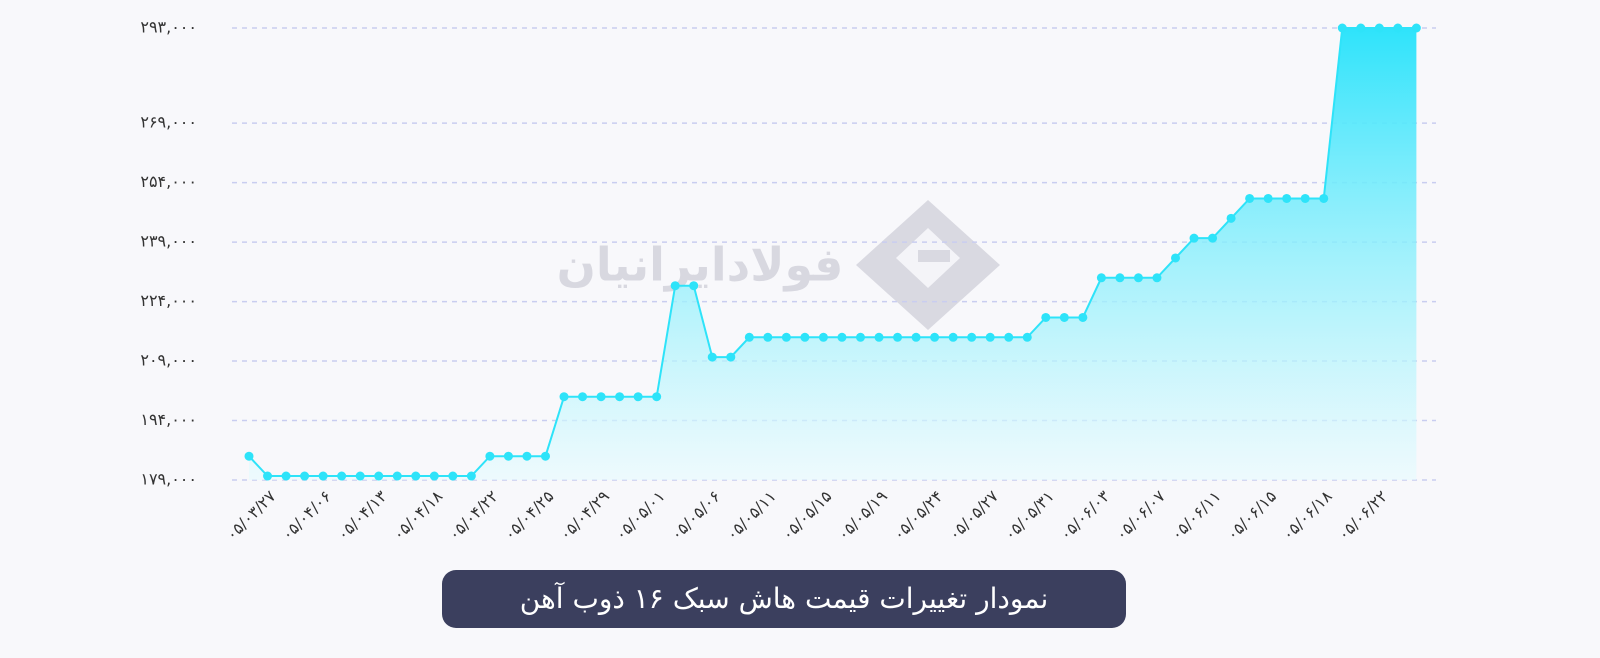  What do you see at coordinates (974, 515) in the screenshot?
I see `x-tick-label: ۰۵/۰۵/۲۷` at bounding box center [974, 515].